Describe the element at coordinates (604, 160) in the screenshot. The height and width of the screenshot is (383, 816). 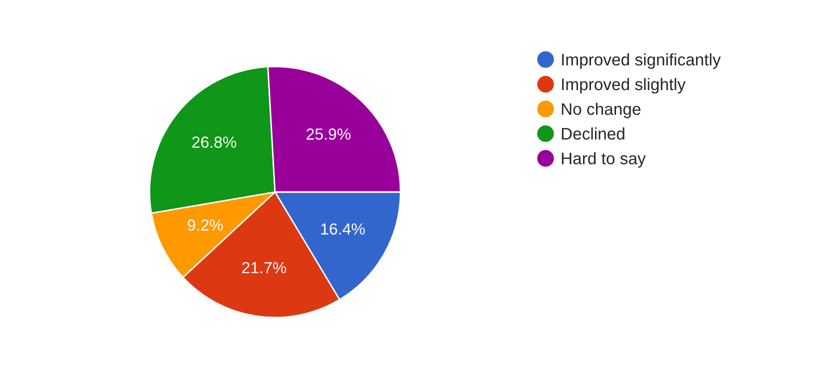
I see `legend-label: Hard to say` at that location.